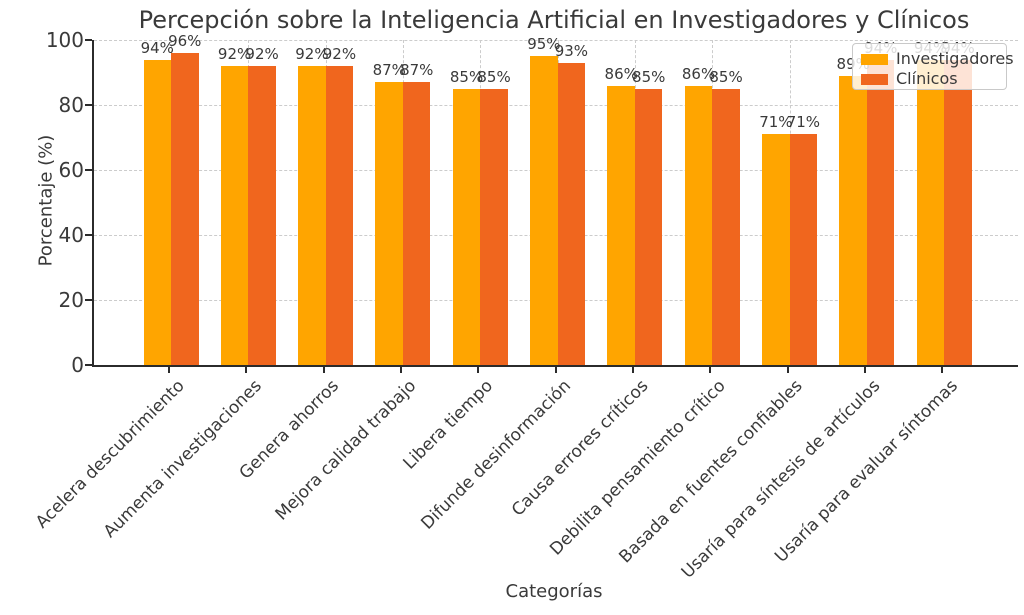  I want to click on y-tick-label: 80, so click(71, 105).